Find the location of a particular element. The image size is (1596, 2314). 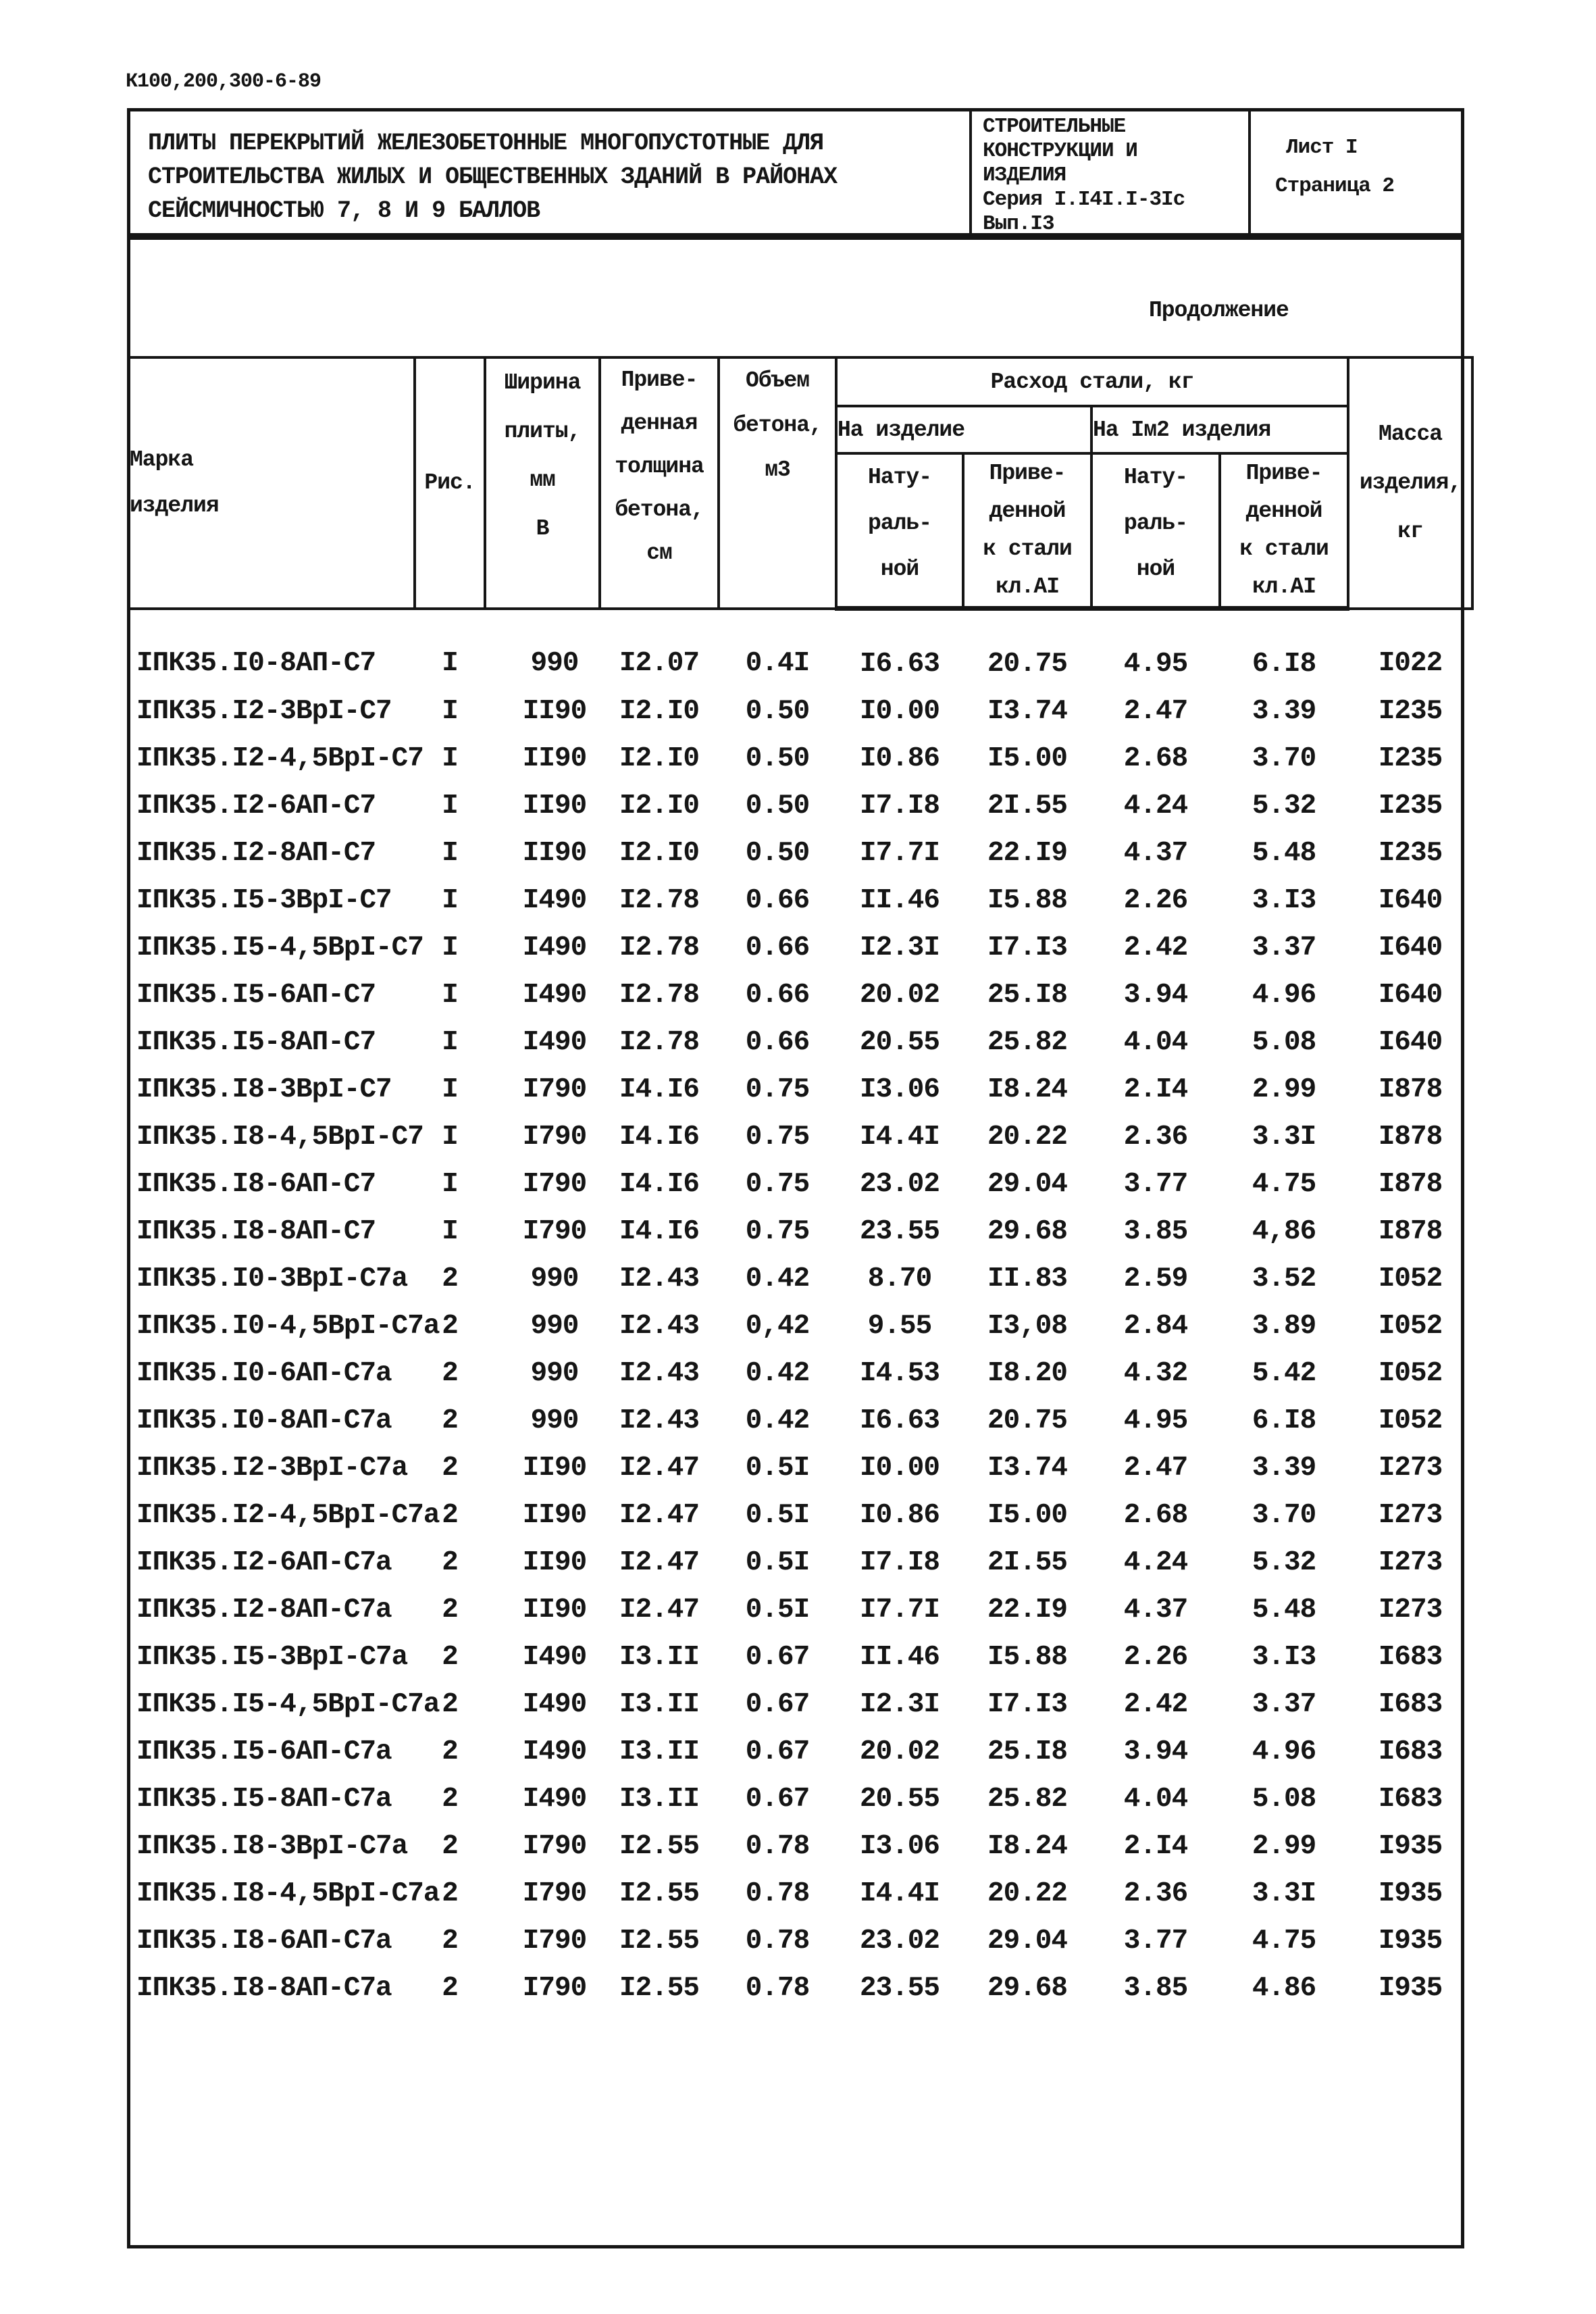

cell-steel-item-natural: I3.06 is located at coordinates (900, 1846).